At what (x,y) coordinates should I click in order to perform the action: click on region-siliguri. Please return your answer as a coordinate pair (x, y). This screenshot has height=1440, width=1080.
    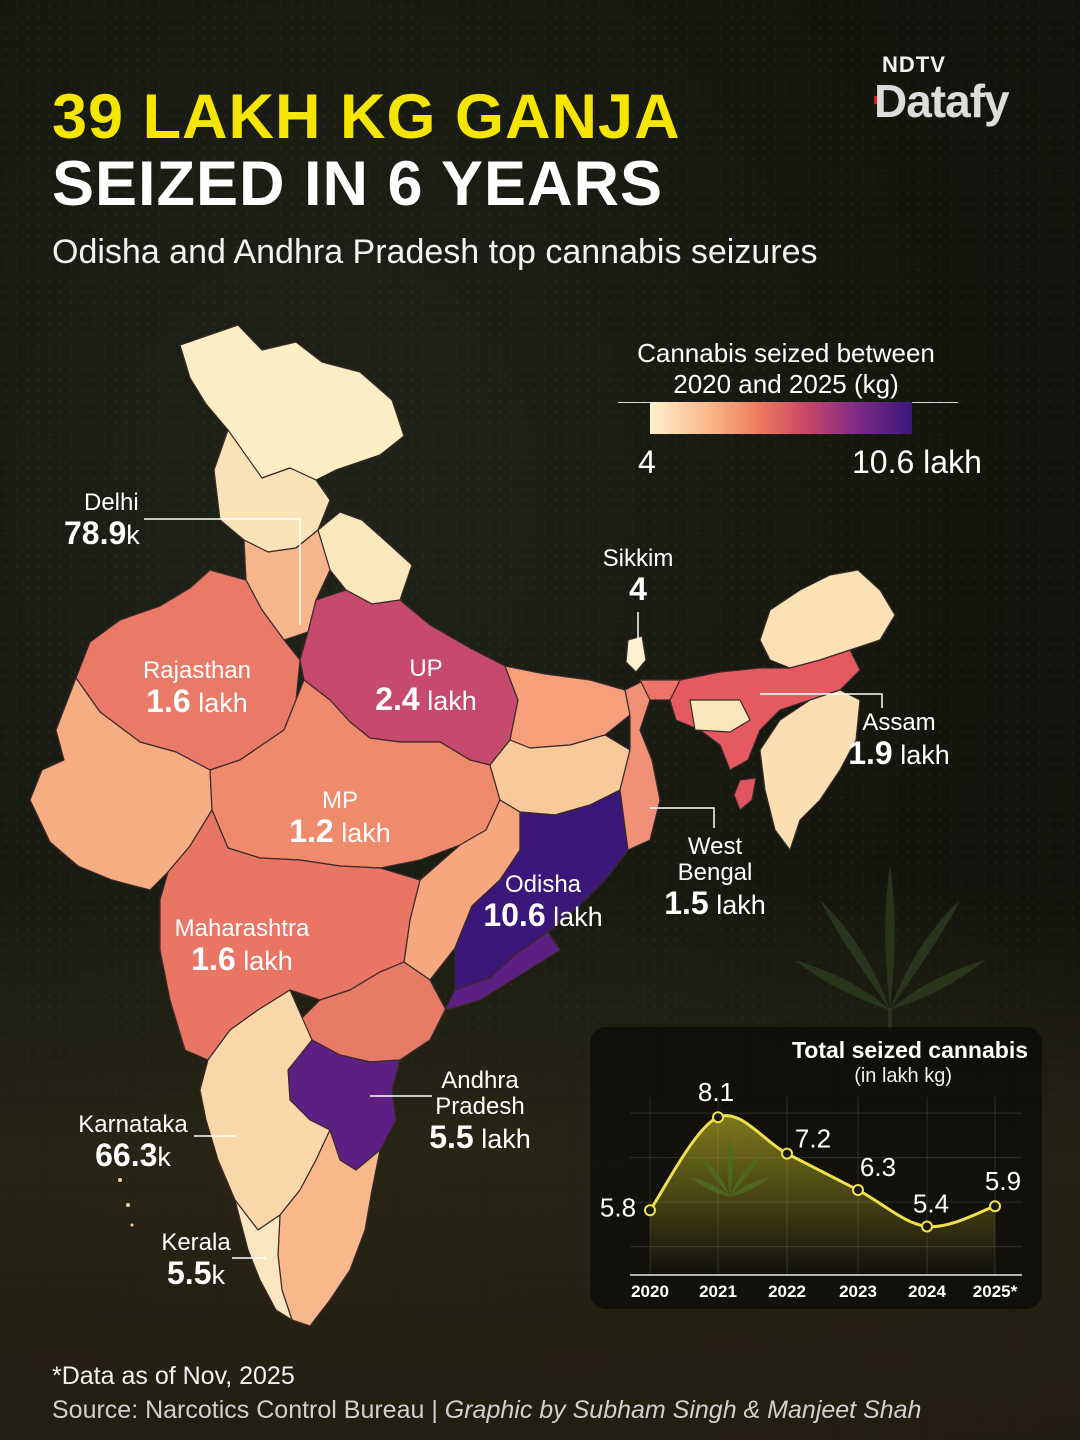
    Looking at the image, I should click on (660, 690).